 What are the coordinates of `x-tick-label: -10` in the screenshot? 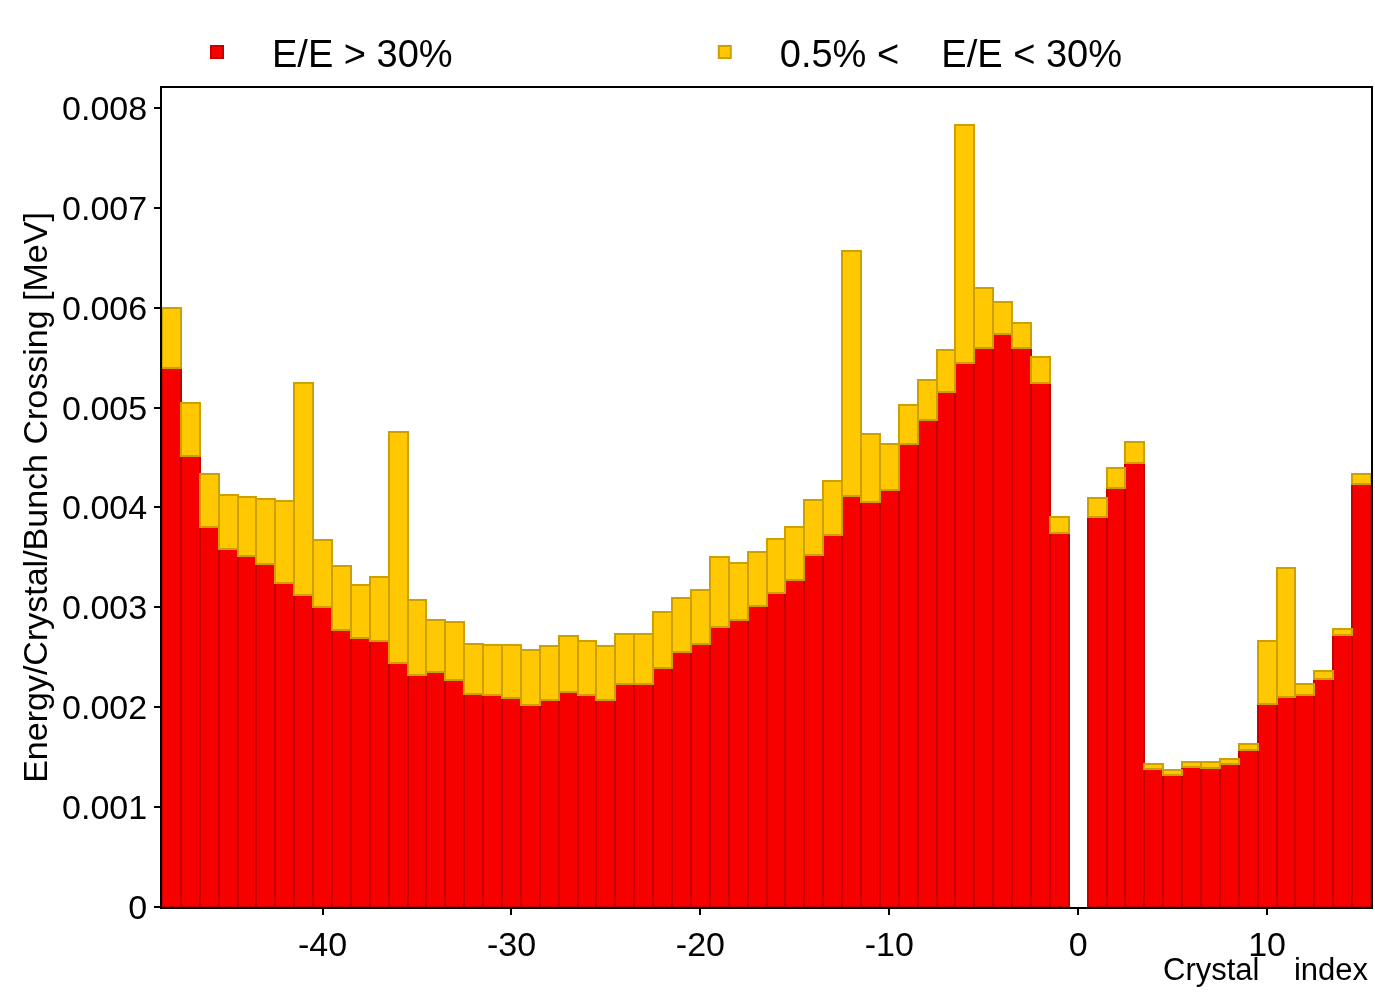 It's located at (889, 943).